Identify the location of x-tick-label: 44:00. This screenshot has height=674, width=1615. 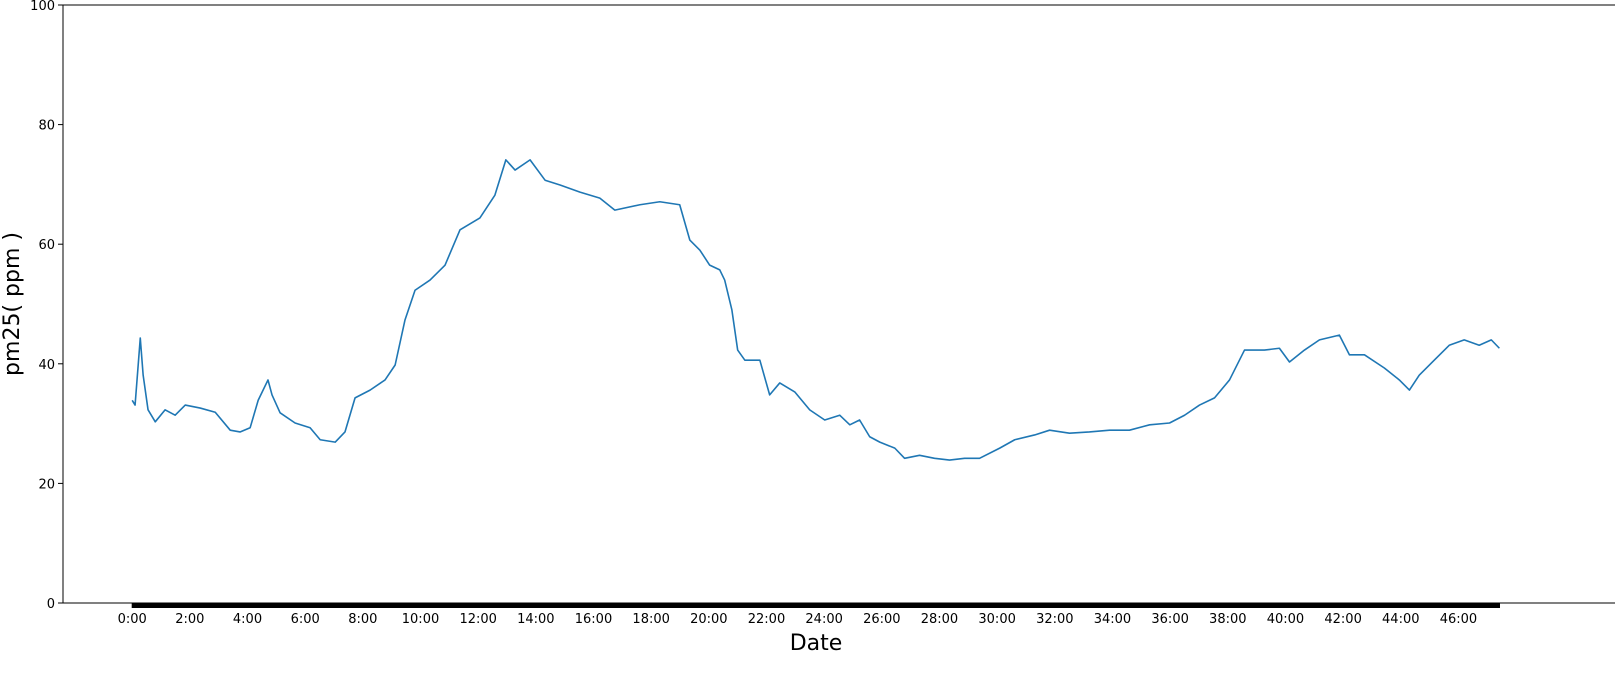
(1400, 619).